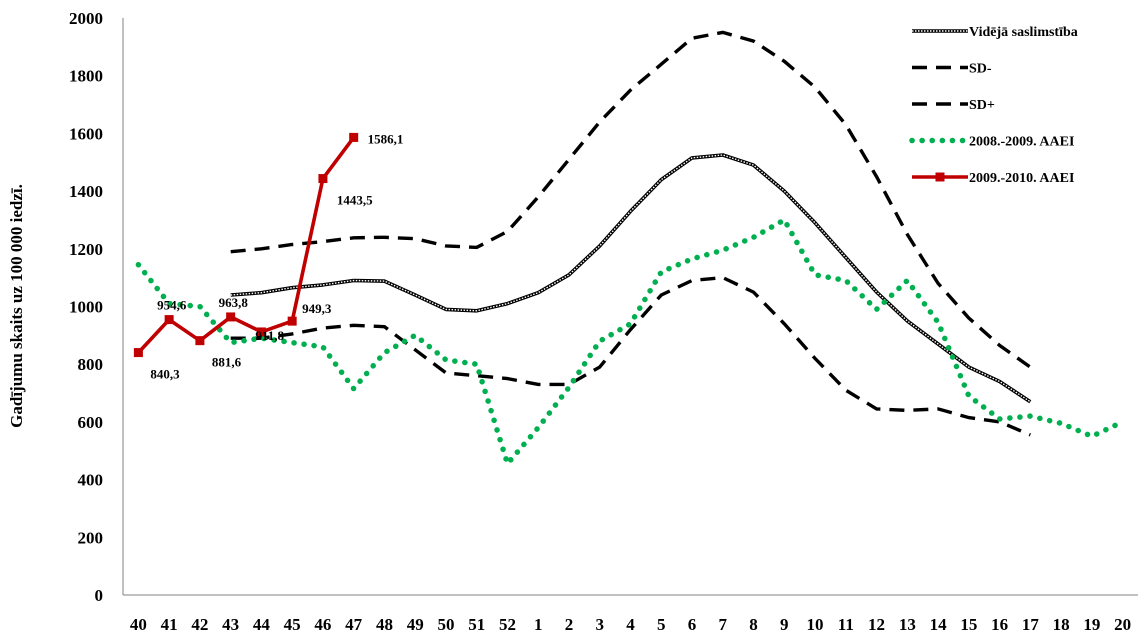 The image size is (1148, 636). I want to click on legend-item: 2008.-2009. AAEI, so click(991, 142).